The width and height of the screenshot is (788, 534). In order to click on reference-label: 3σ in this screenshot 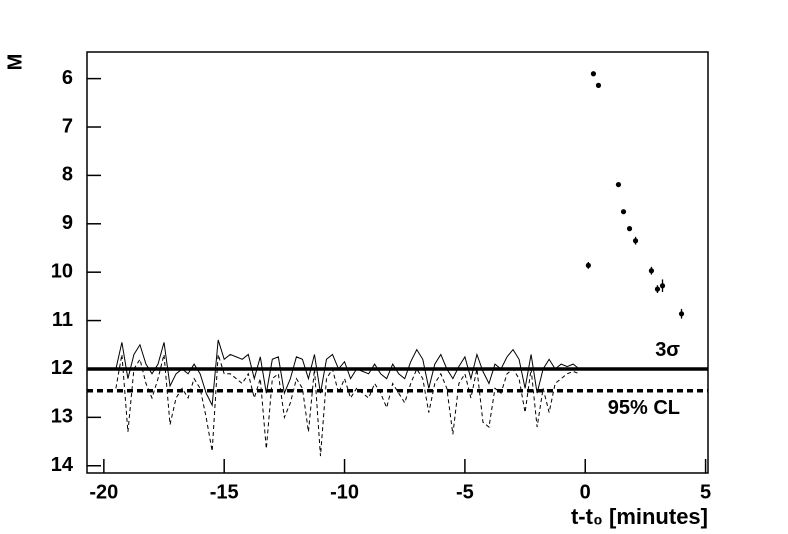, I will do `click(667, 350)`.